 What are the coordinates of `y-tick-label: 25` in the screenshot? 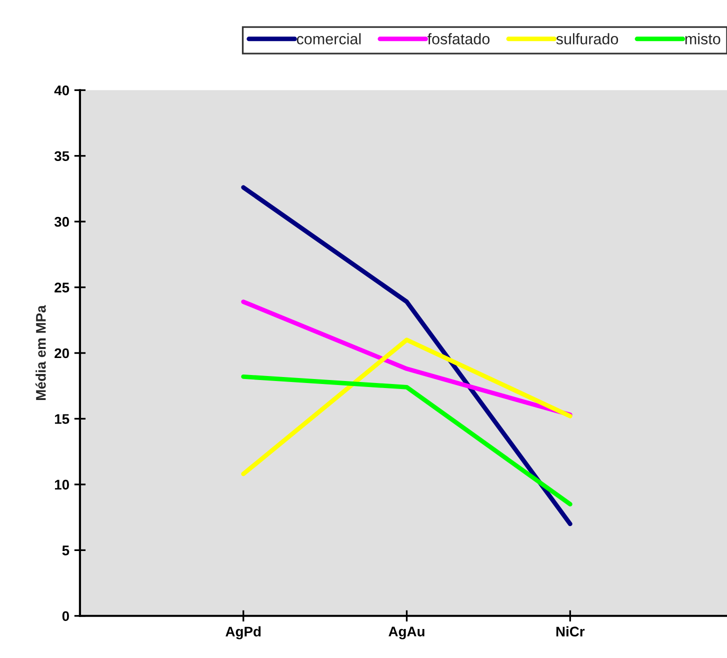 It's located at (62, 287).